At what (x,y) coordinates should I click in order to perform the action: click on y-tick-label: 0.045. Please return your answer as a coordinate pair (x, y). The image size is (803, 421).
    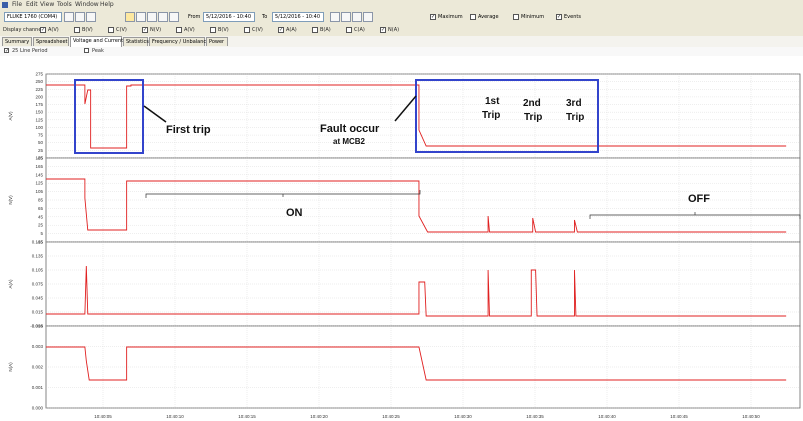
    Looking at the image, I should click on (38, 298).